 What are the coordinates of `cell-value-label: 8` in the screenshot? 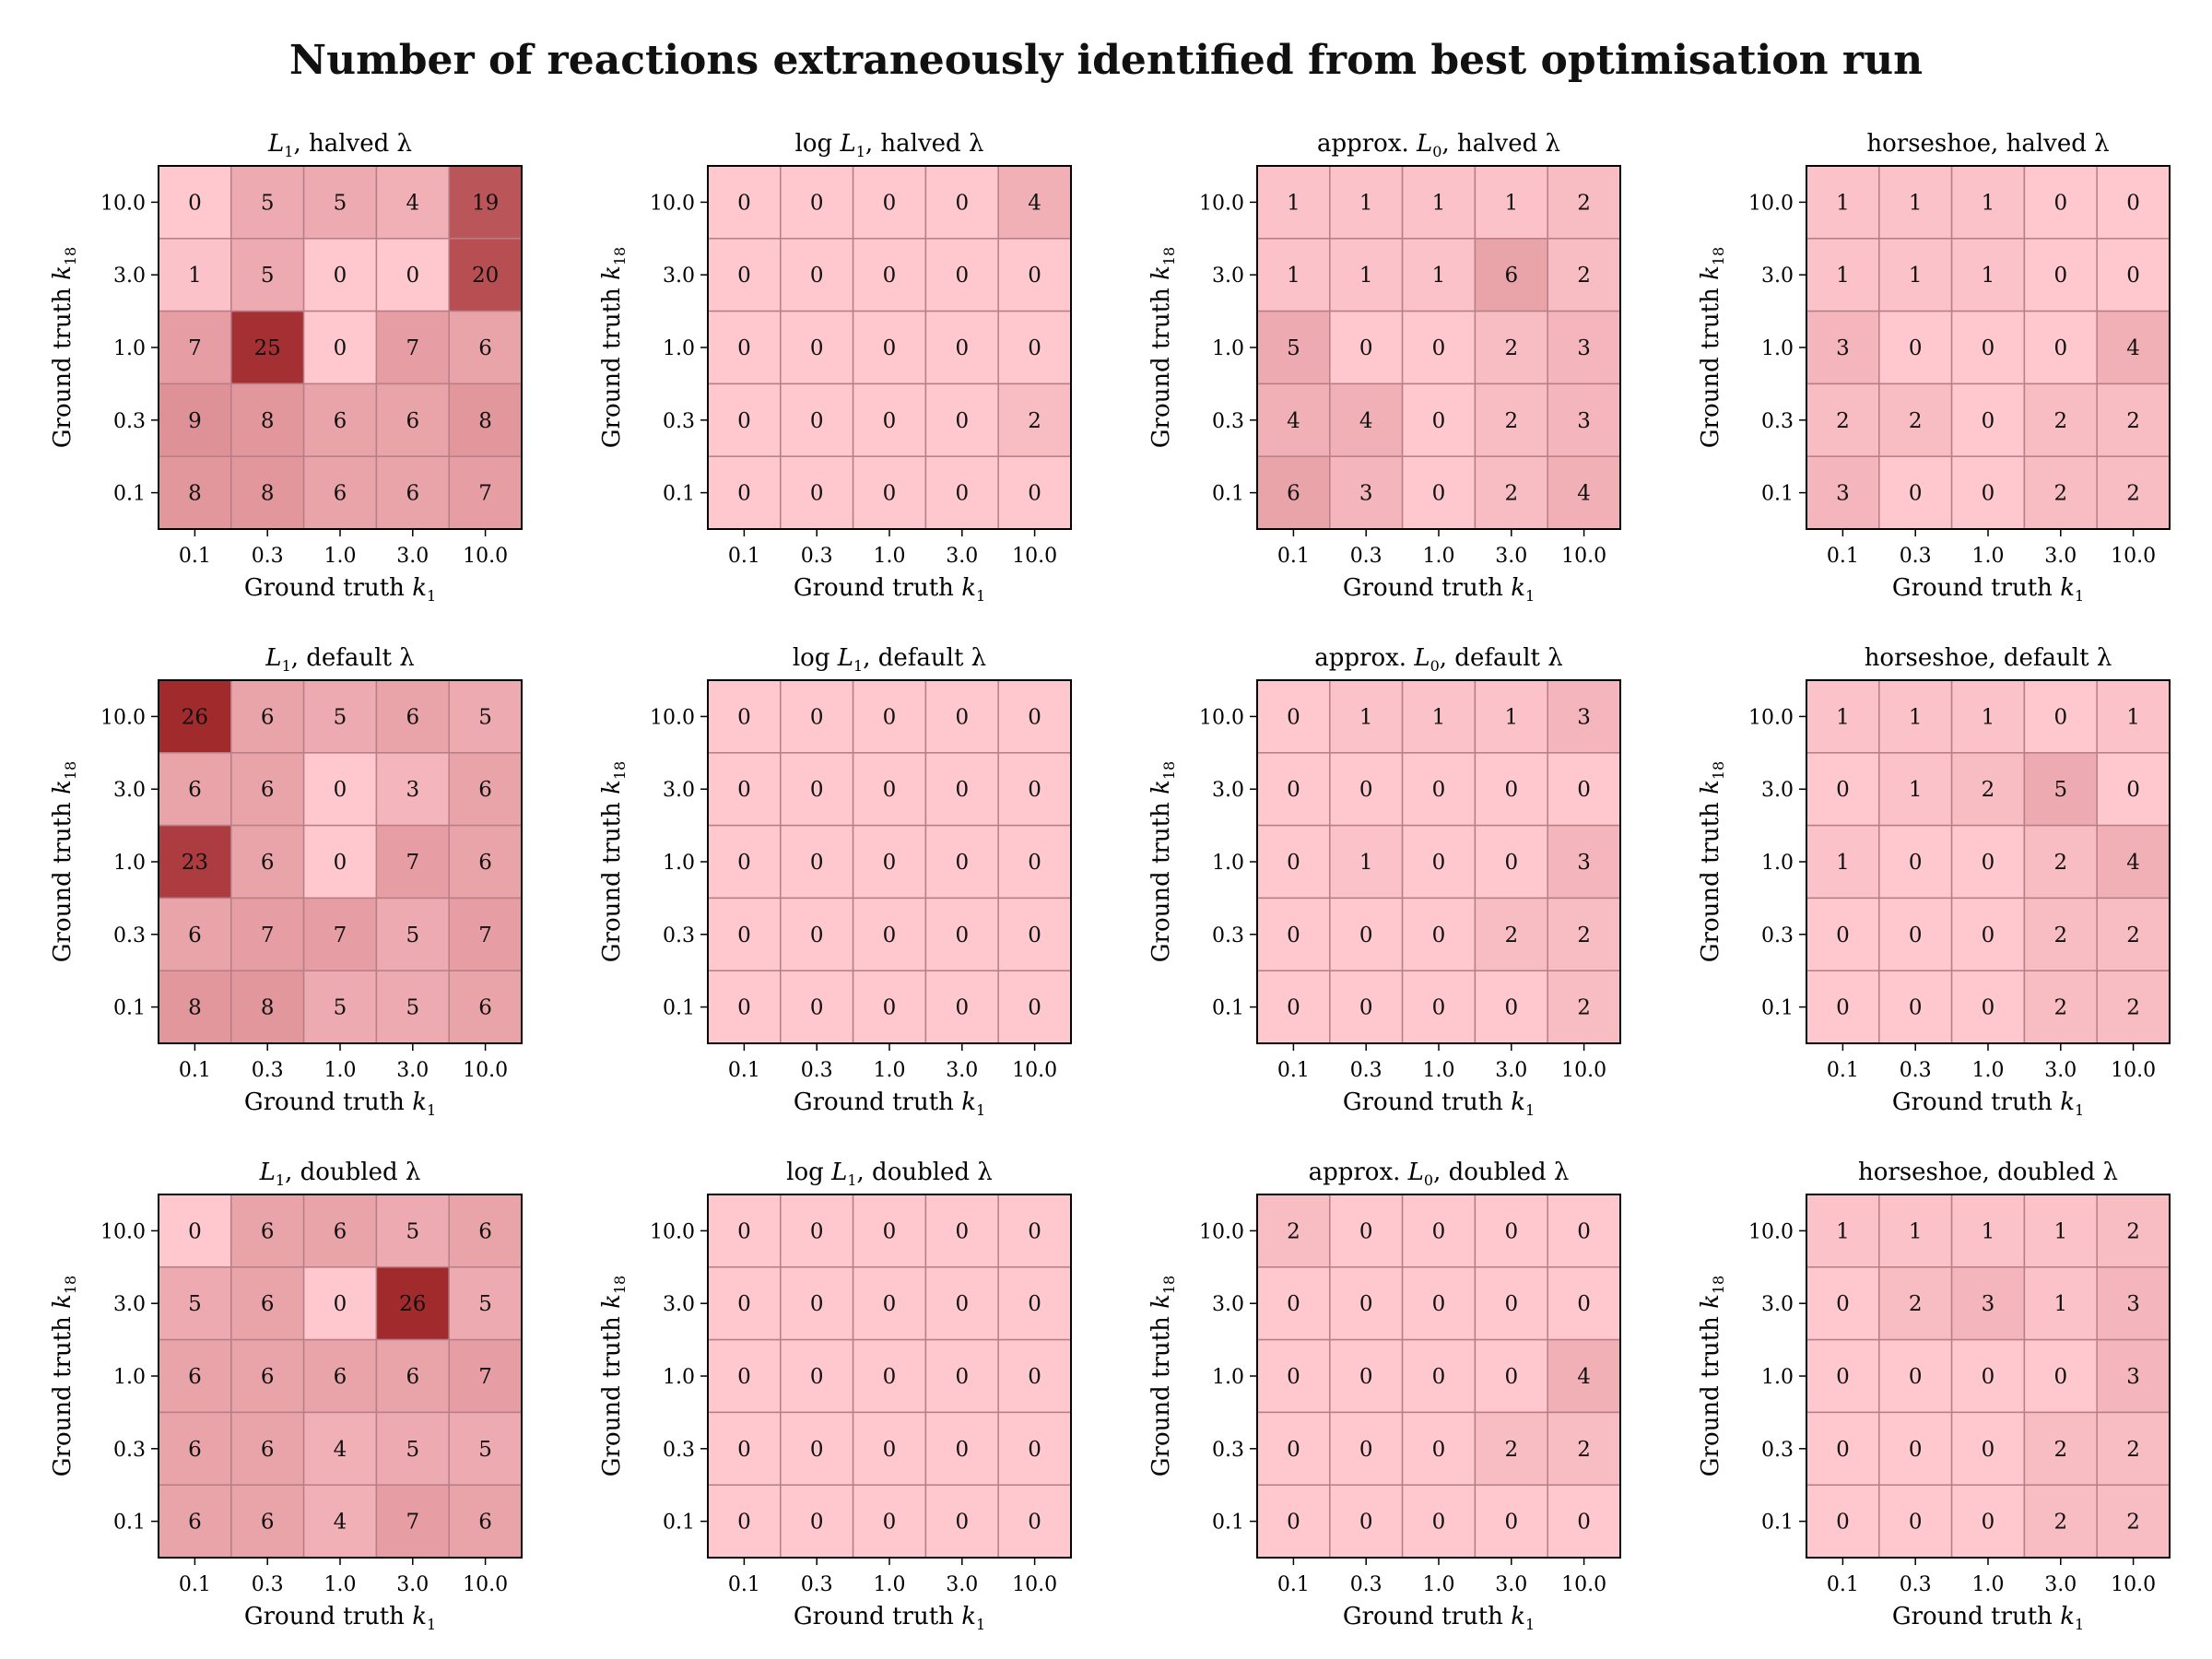 It's located at (268, 494).